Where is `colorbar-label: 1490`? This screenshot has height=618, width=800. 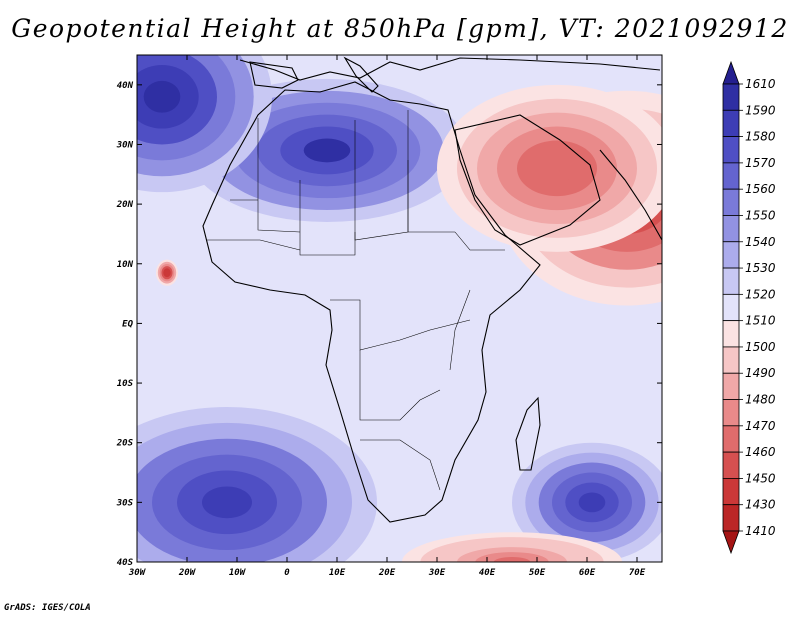
colorbar-label: 1490 is located at coordinates (760, 373).